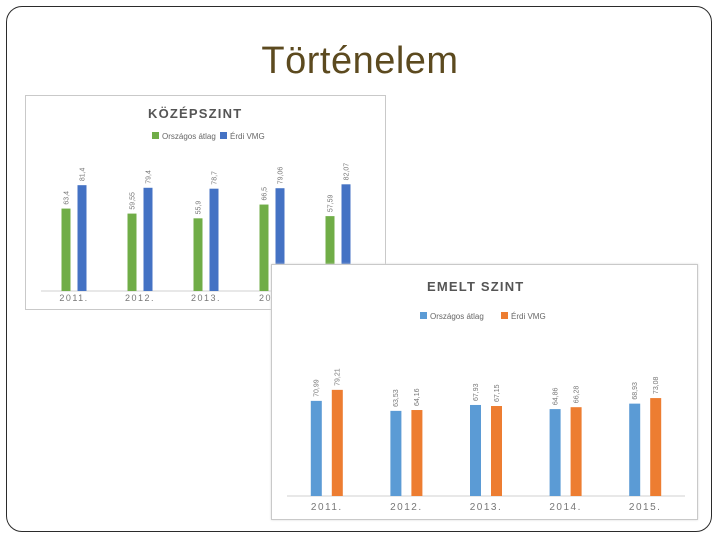  I want to click on chart0-legend-label-1: Érdi VMG, so click(247, 136).